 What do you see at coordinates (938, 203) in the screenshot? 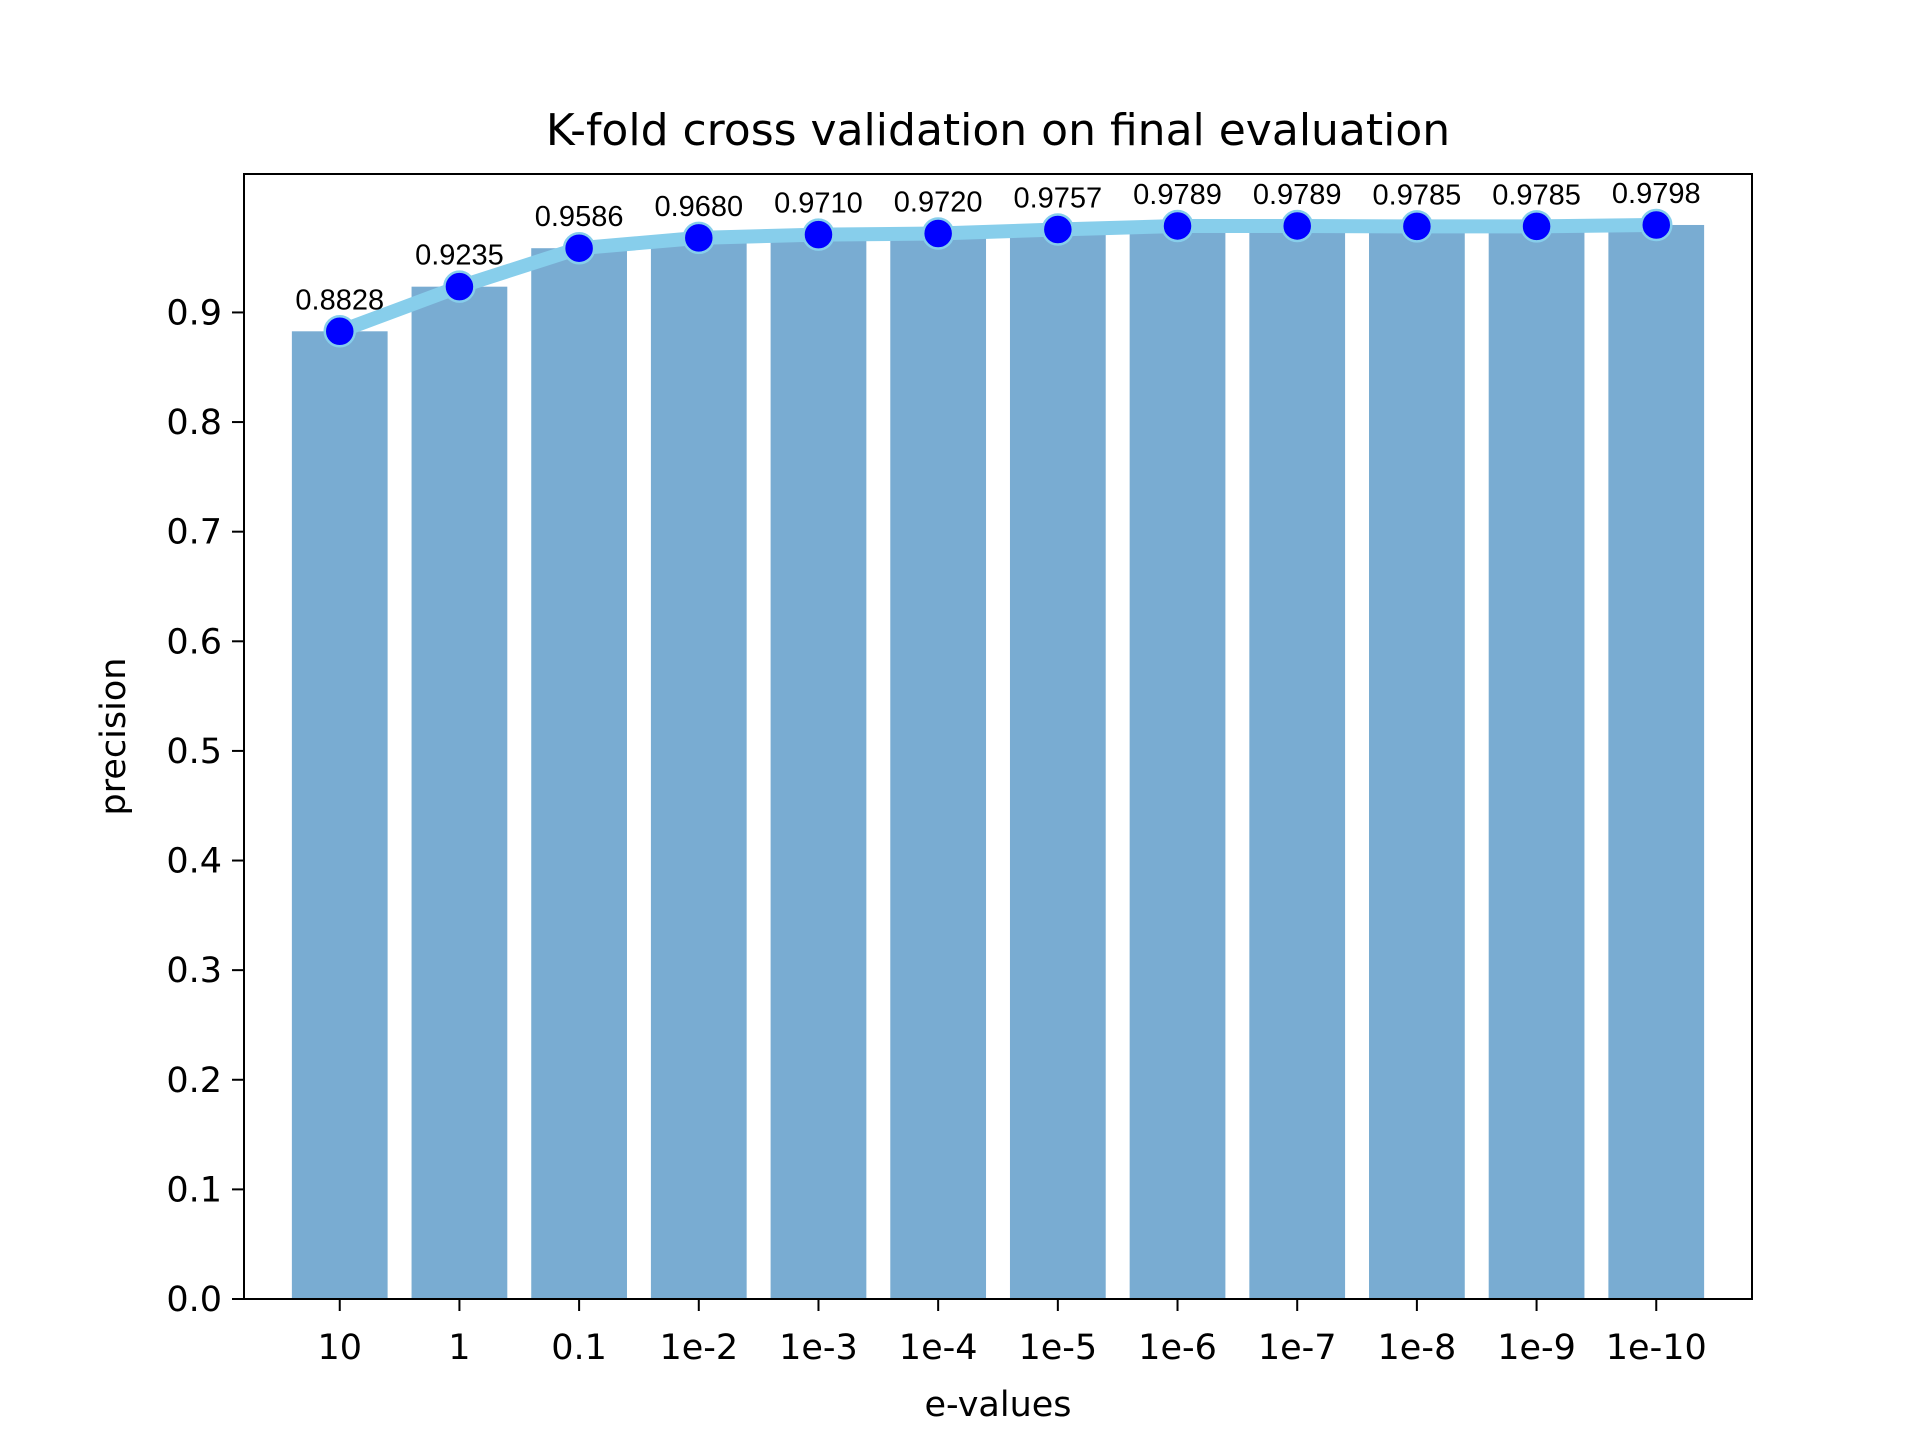
I see `data-label-1e-4: 0.9720` at bounding box center [938, 203].